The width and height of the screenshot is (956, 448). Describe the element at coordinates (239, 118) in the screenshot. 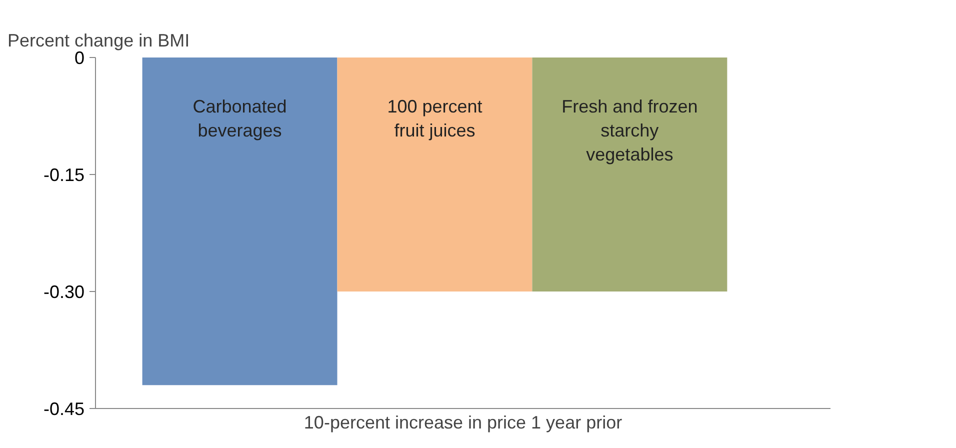

I see `x-tick-label: Carbonated beverages` at that location.